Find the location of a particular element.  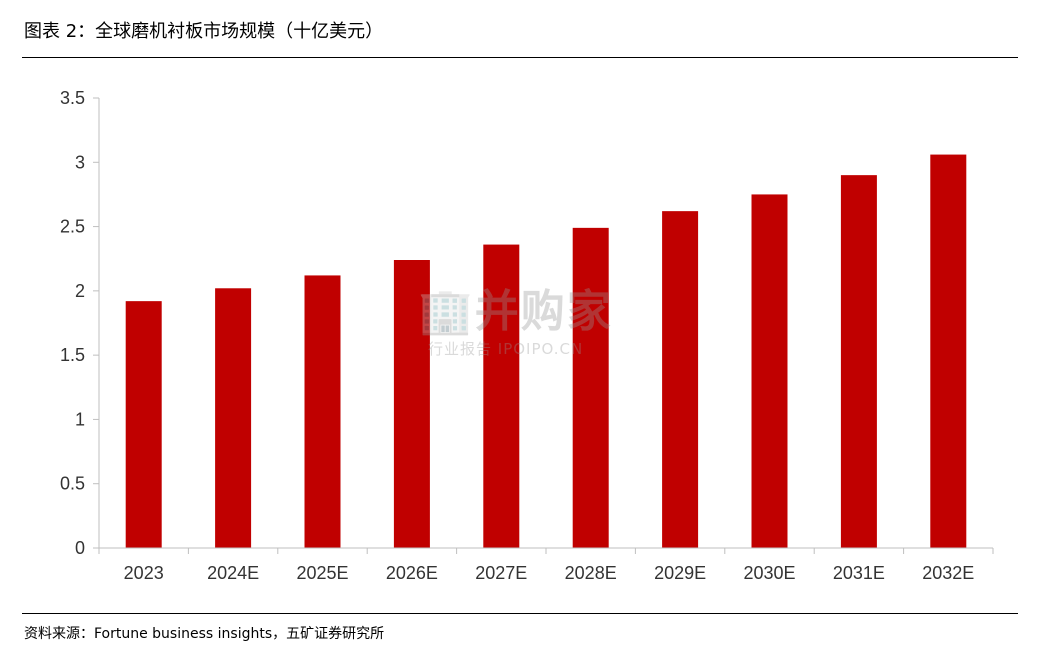

y-tick-label: 0 is located at coordinates (80, 548).